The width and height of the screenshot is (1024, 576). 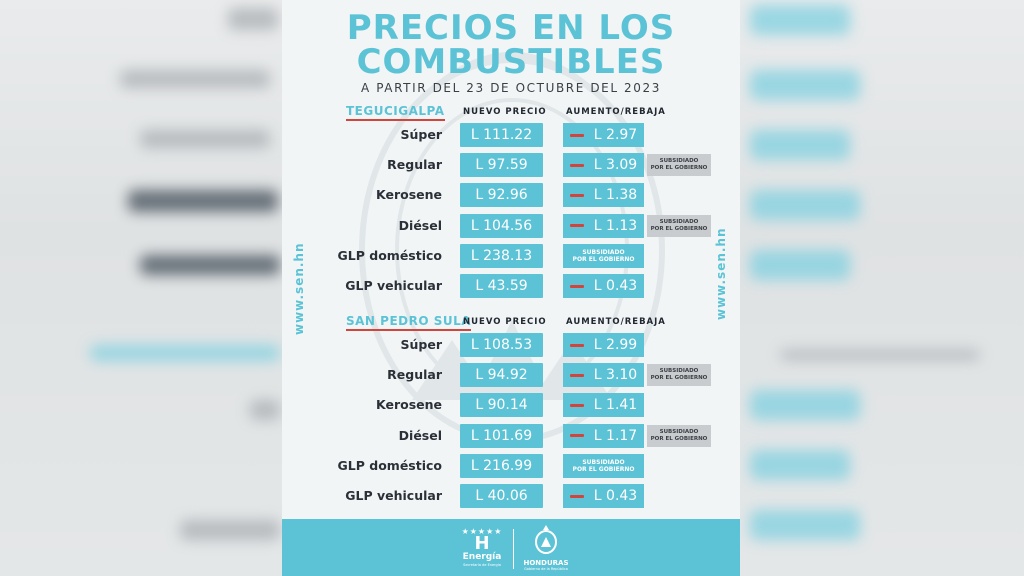 I want to click on new-price-cell: L 238.13, so click(x=501, y=255).